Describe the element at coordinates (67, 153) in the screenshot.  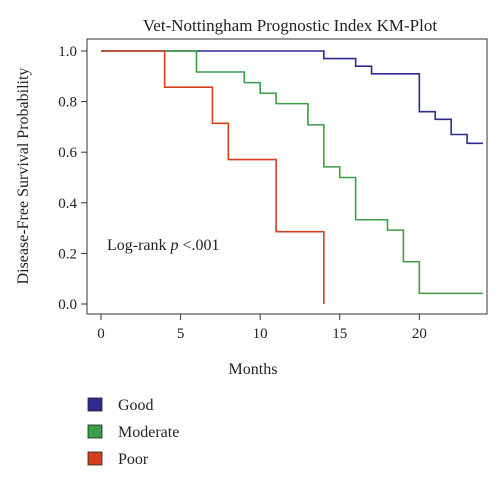
I see `y-tick-label: 0.6` at that location.